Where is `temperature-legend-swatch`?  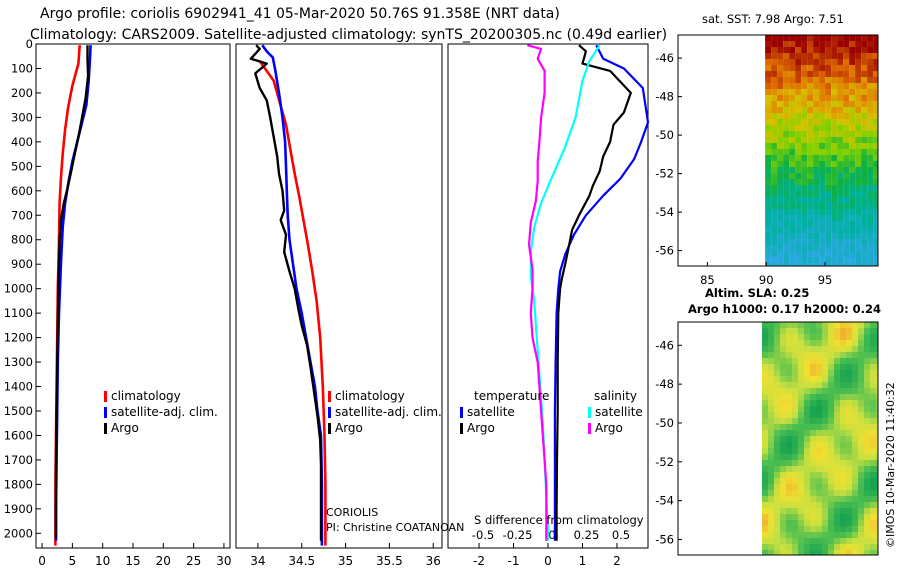
temperature-legend-swatch is located at coordinates (105, 396).